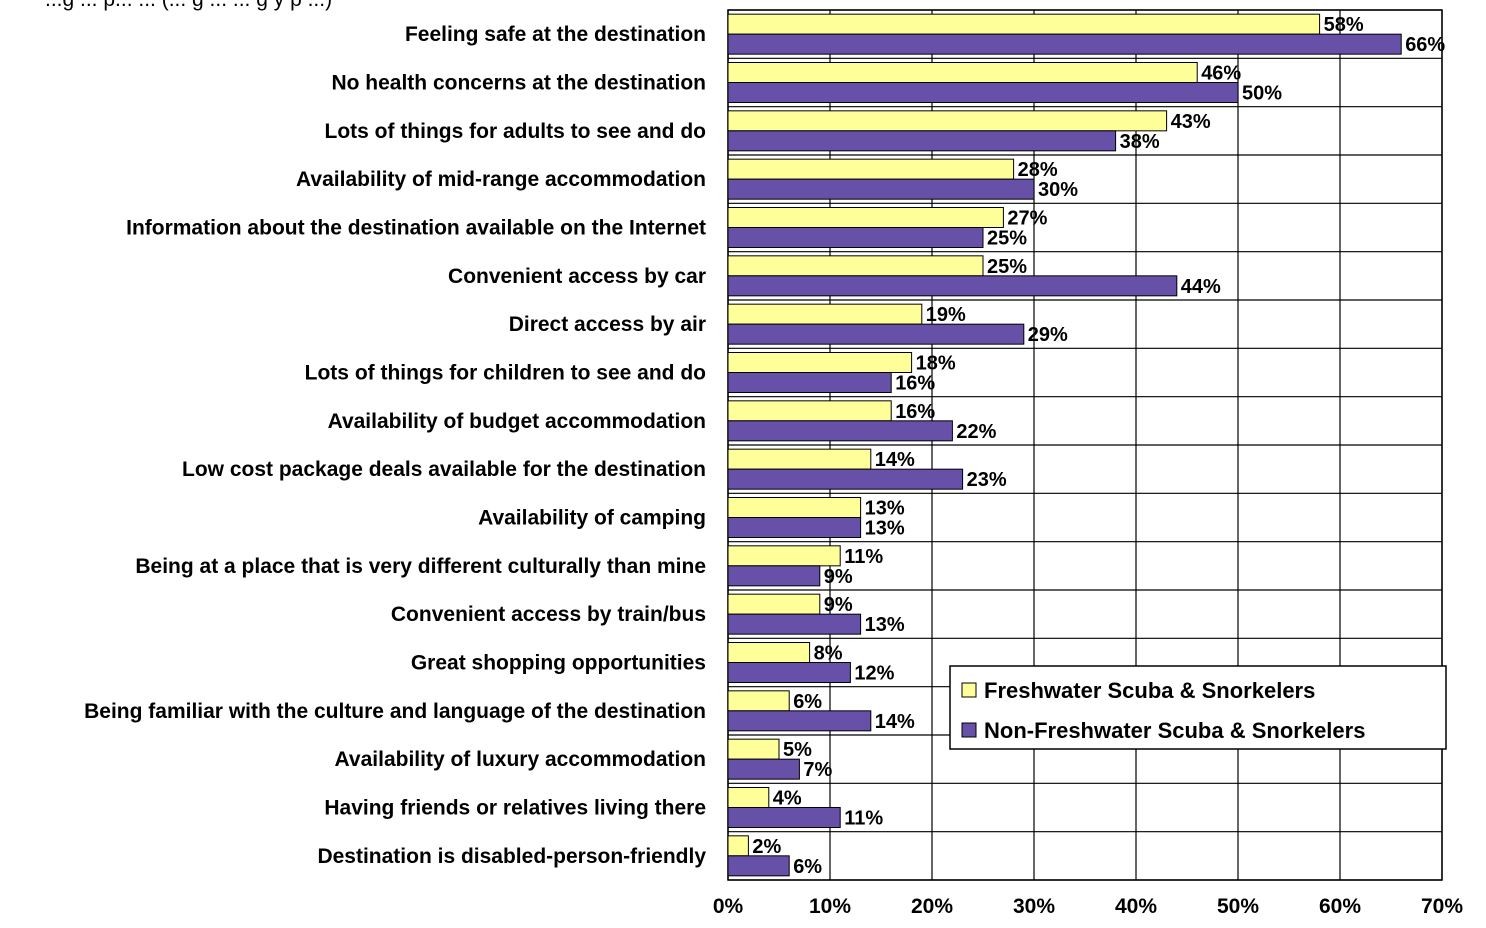 The width and height of the screenshot is (1486, 928). Describe the element at coordinates (1034, 906) in the screenshot. I see `x-tick-label: 30%` at that location.